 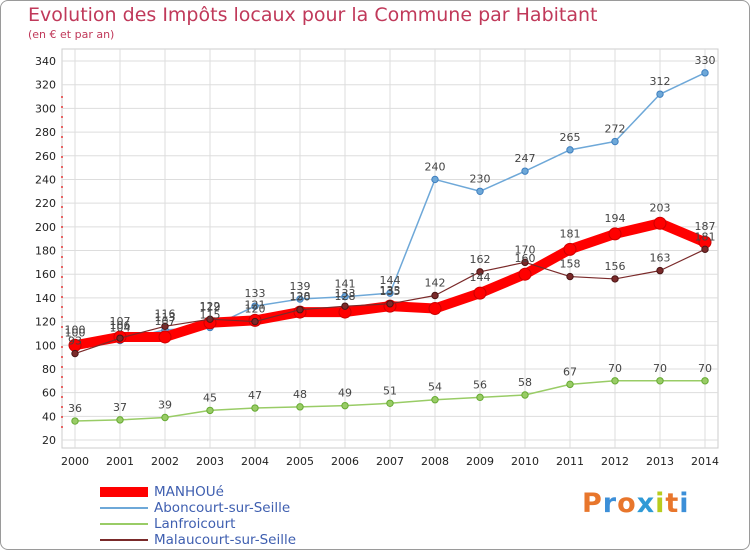 I want to click on data-label: 203, so click(x=660, y=207).